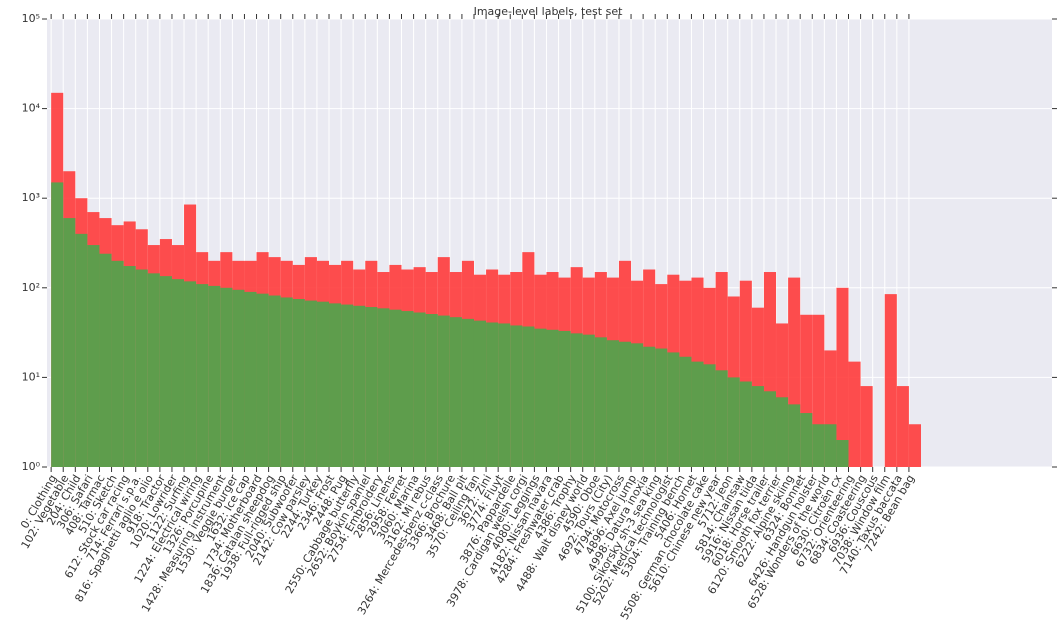 The height and width of the screenshot is (634, 1057). What do you see at coordinates (549, 11) in the screenshot?
I see `chart-title: Image-level labels, test set` at bounding box center [549, 11].